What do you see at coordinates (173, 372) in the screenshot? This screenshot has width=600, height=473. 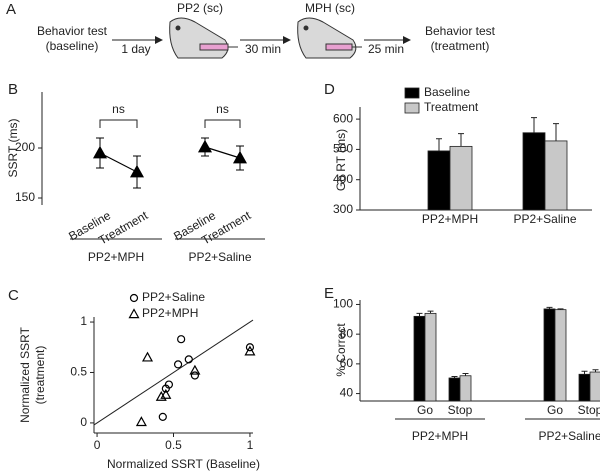 I see `identity-line` at bounding box center [173, 372].